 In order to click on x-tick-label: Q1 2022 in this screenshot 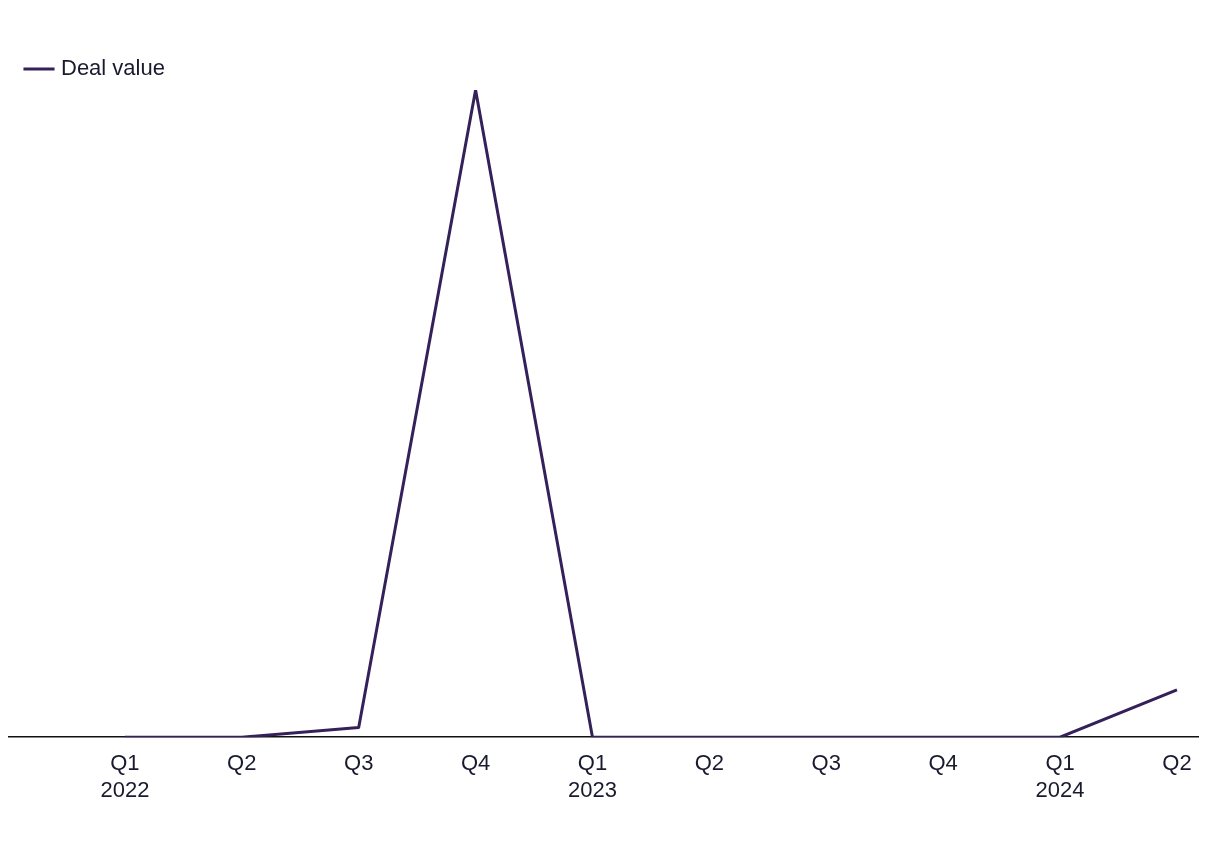, I will do `click(125, 776)`.